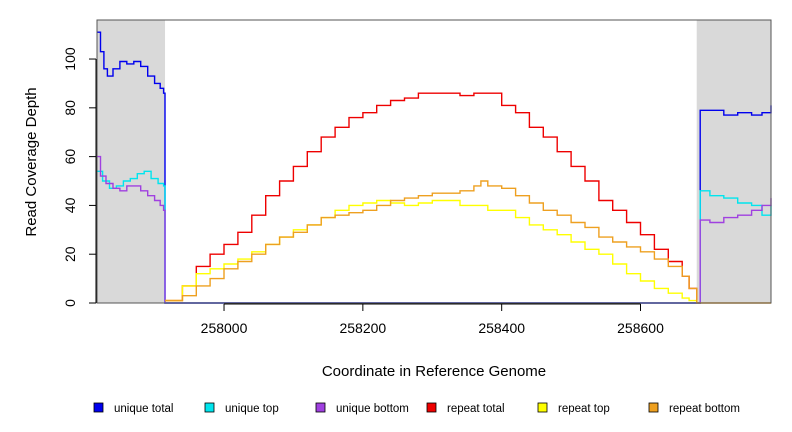  What do you see at coordinates (704, 409) in the screenshot?
I see `legend-label: repeat bottom` at bounding box center [704, 409].